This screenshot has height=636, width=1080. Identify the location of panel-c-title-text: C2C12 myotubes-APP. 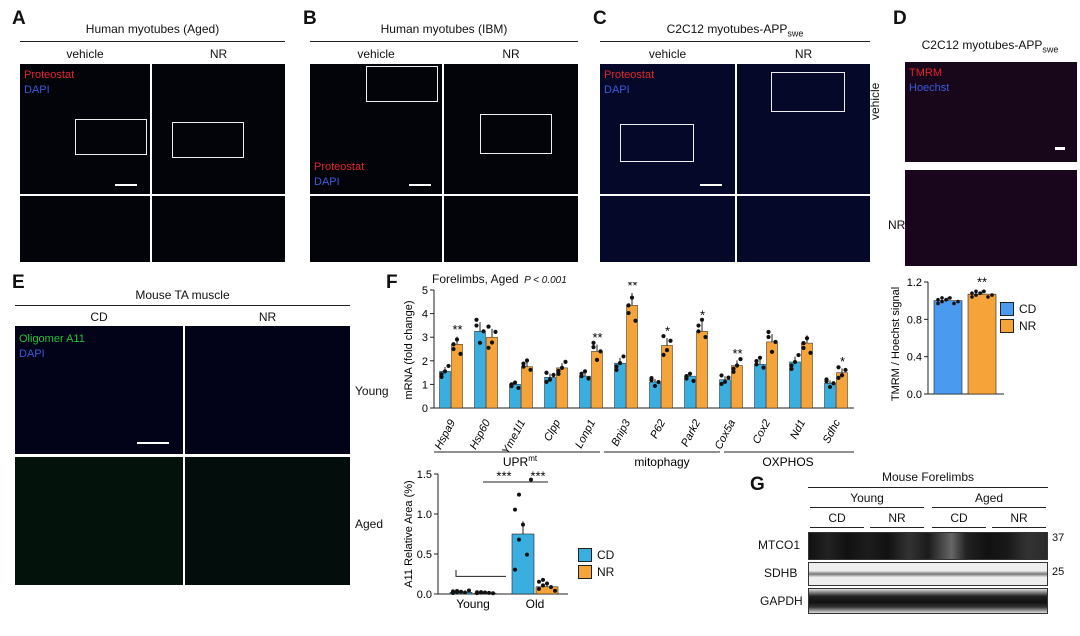
(727, 29).